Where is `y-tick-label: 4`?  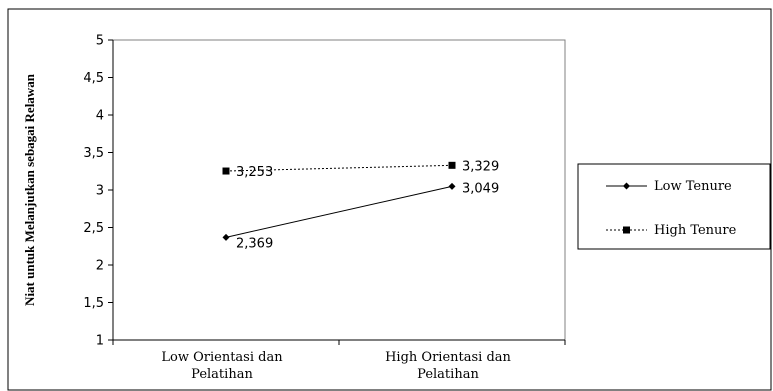 y-tick-label: 4 is located at coordinates (100, 116).